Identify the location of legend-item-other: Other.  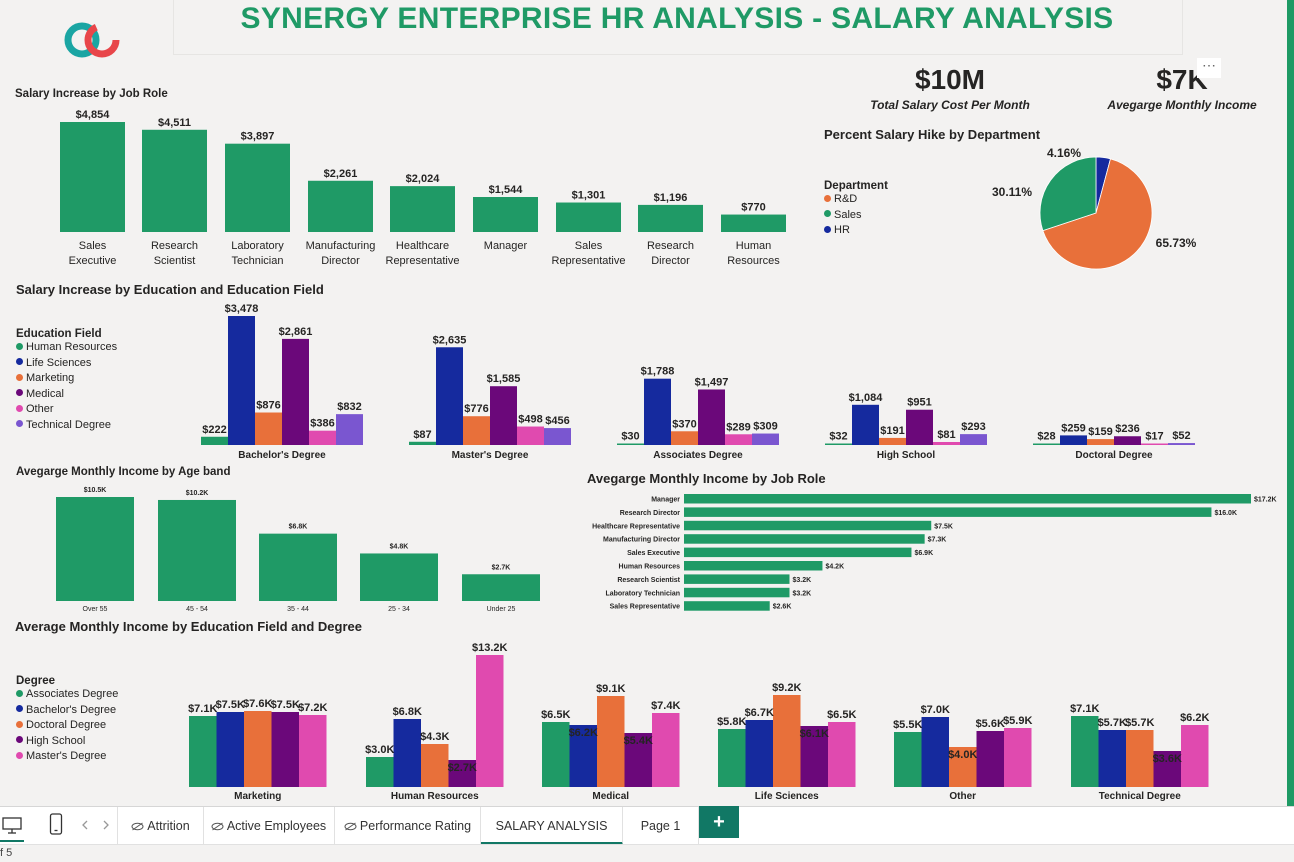
(66, 410).